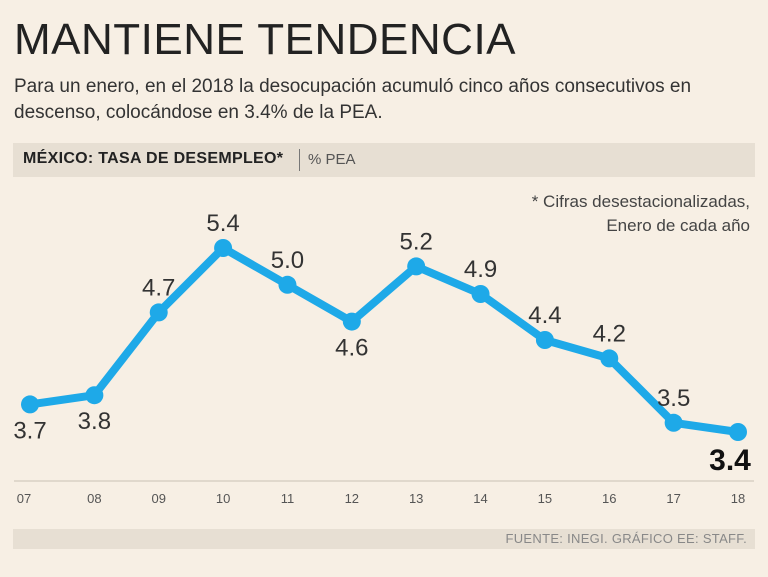 Image resolution: width=768 pixels, height=577 pixels. Describe the element at coordinates (222, 223) in the screenshot. I see `data-label-10: 5.4` at that location.